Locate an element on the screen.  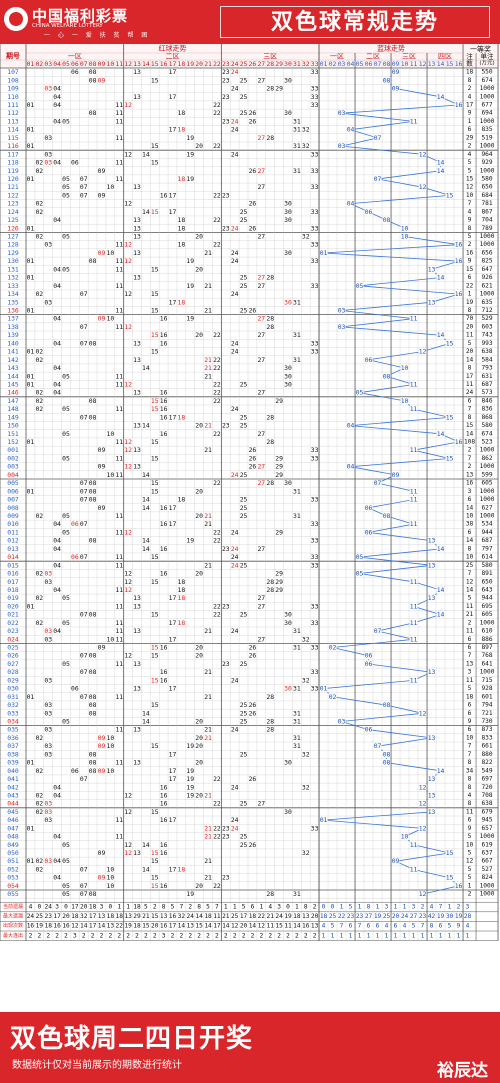
stats-value: 29 is located at coordinates (137, 916).